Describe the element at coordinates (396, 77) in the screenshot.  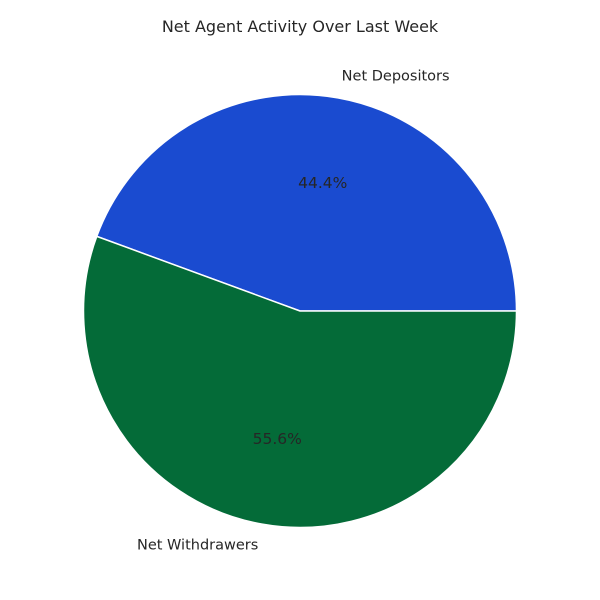
I see `slice-label-net-depositors: Net Depositors` at that location.